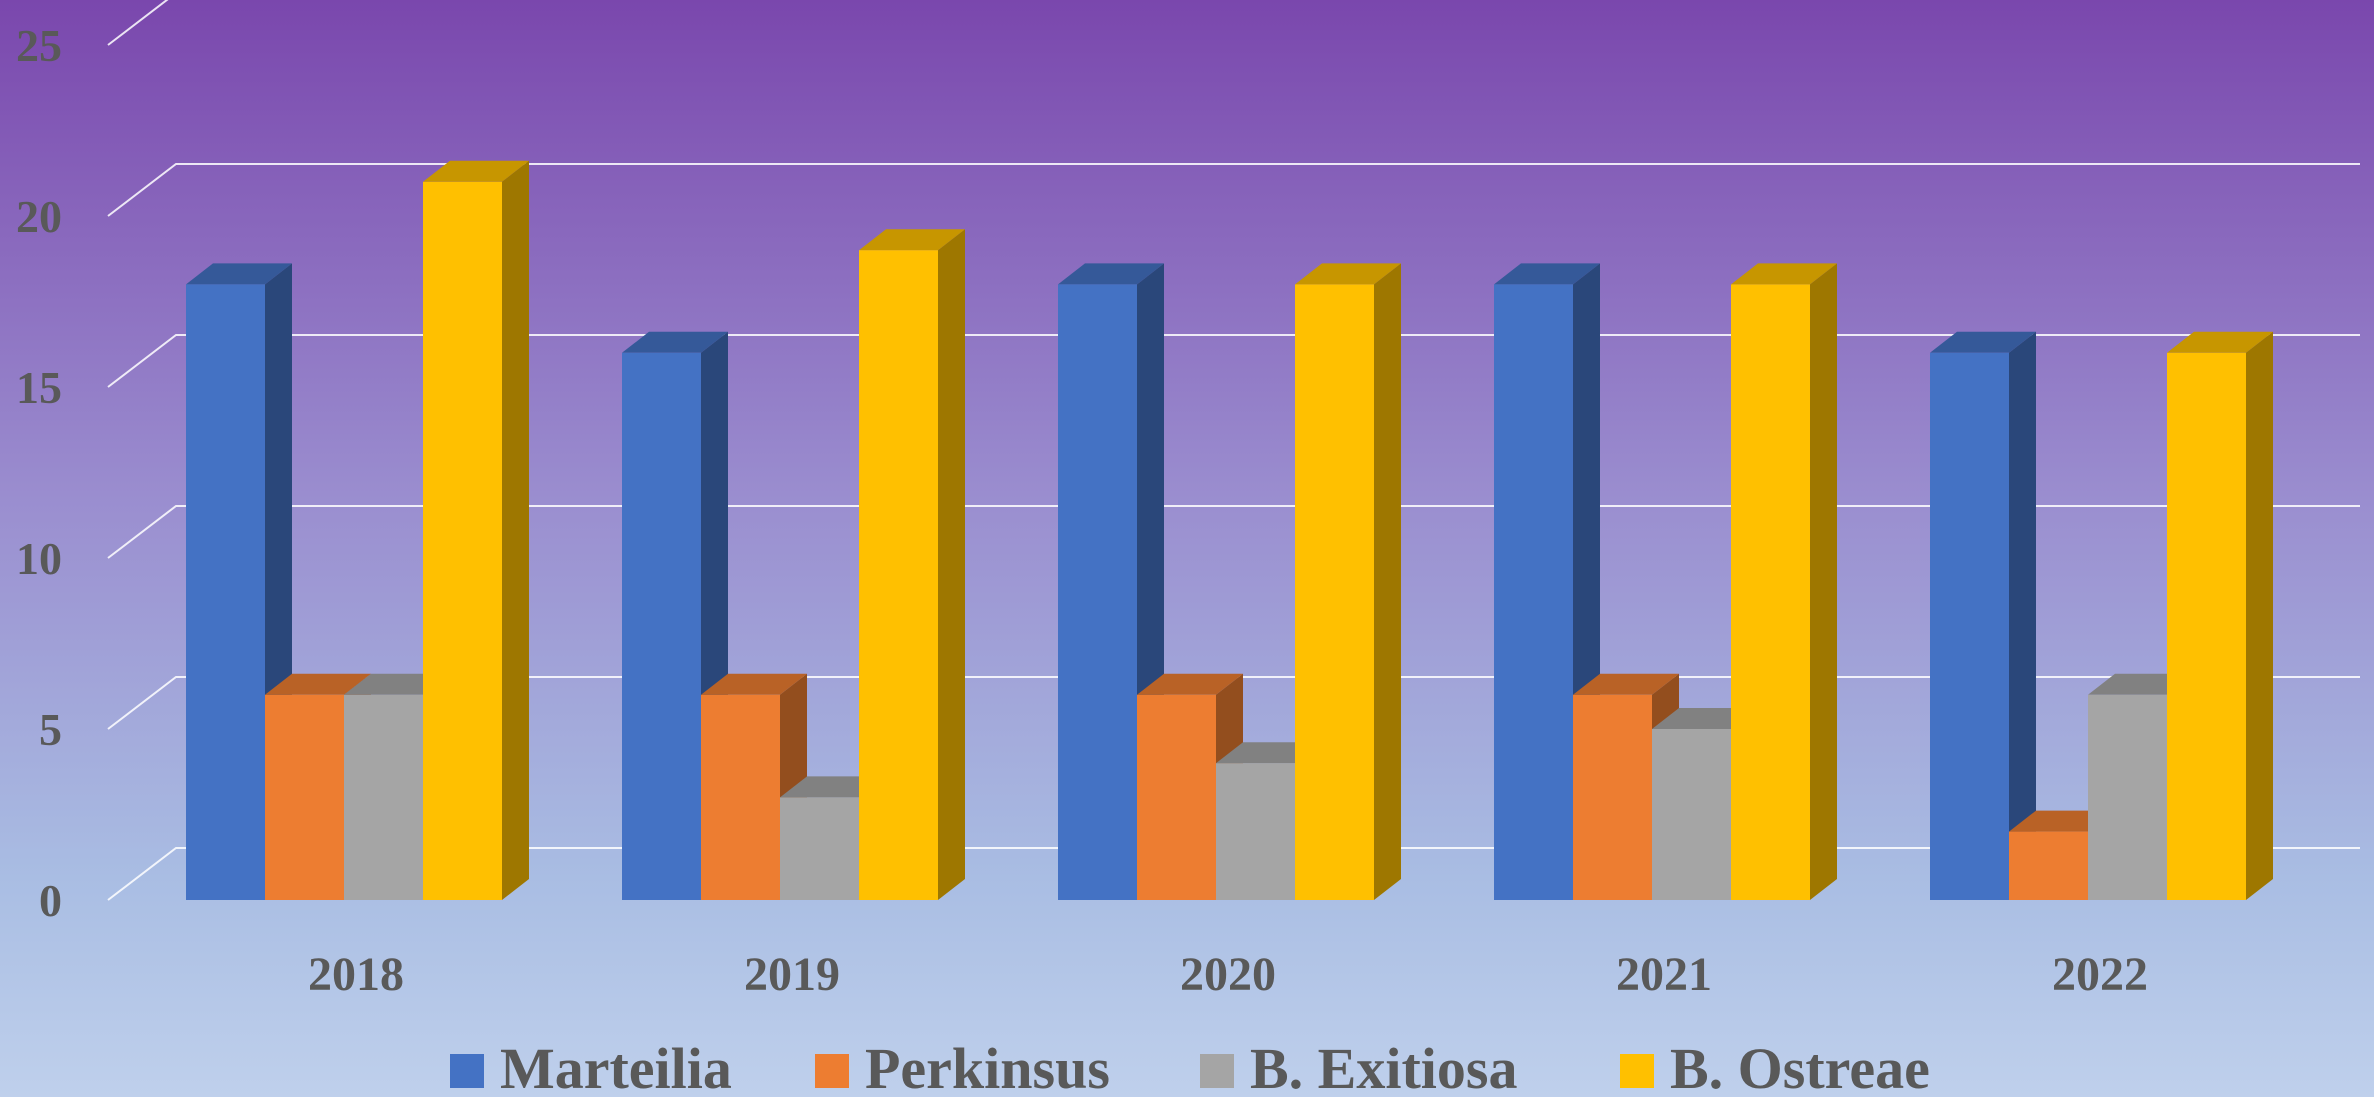 The width and height of the screenshot is (2374, 1097). Describe the element at coordinates (39, 558) in the screenshot. I see `y-tick-label: 10` at that location.